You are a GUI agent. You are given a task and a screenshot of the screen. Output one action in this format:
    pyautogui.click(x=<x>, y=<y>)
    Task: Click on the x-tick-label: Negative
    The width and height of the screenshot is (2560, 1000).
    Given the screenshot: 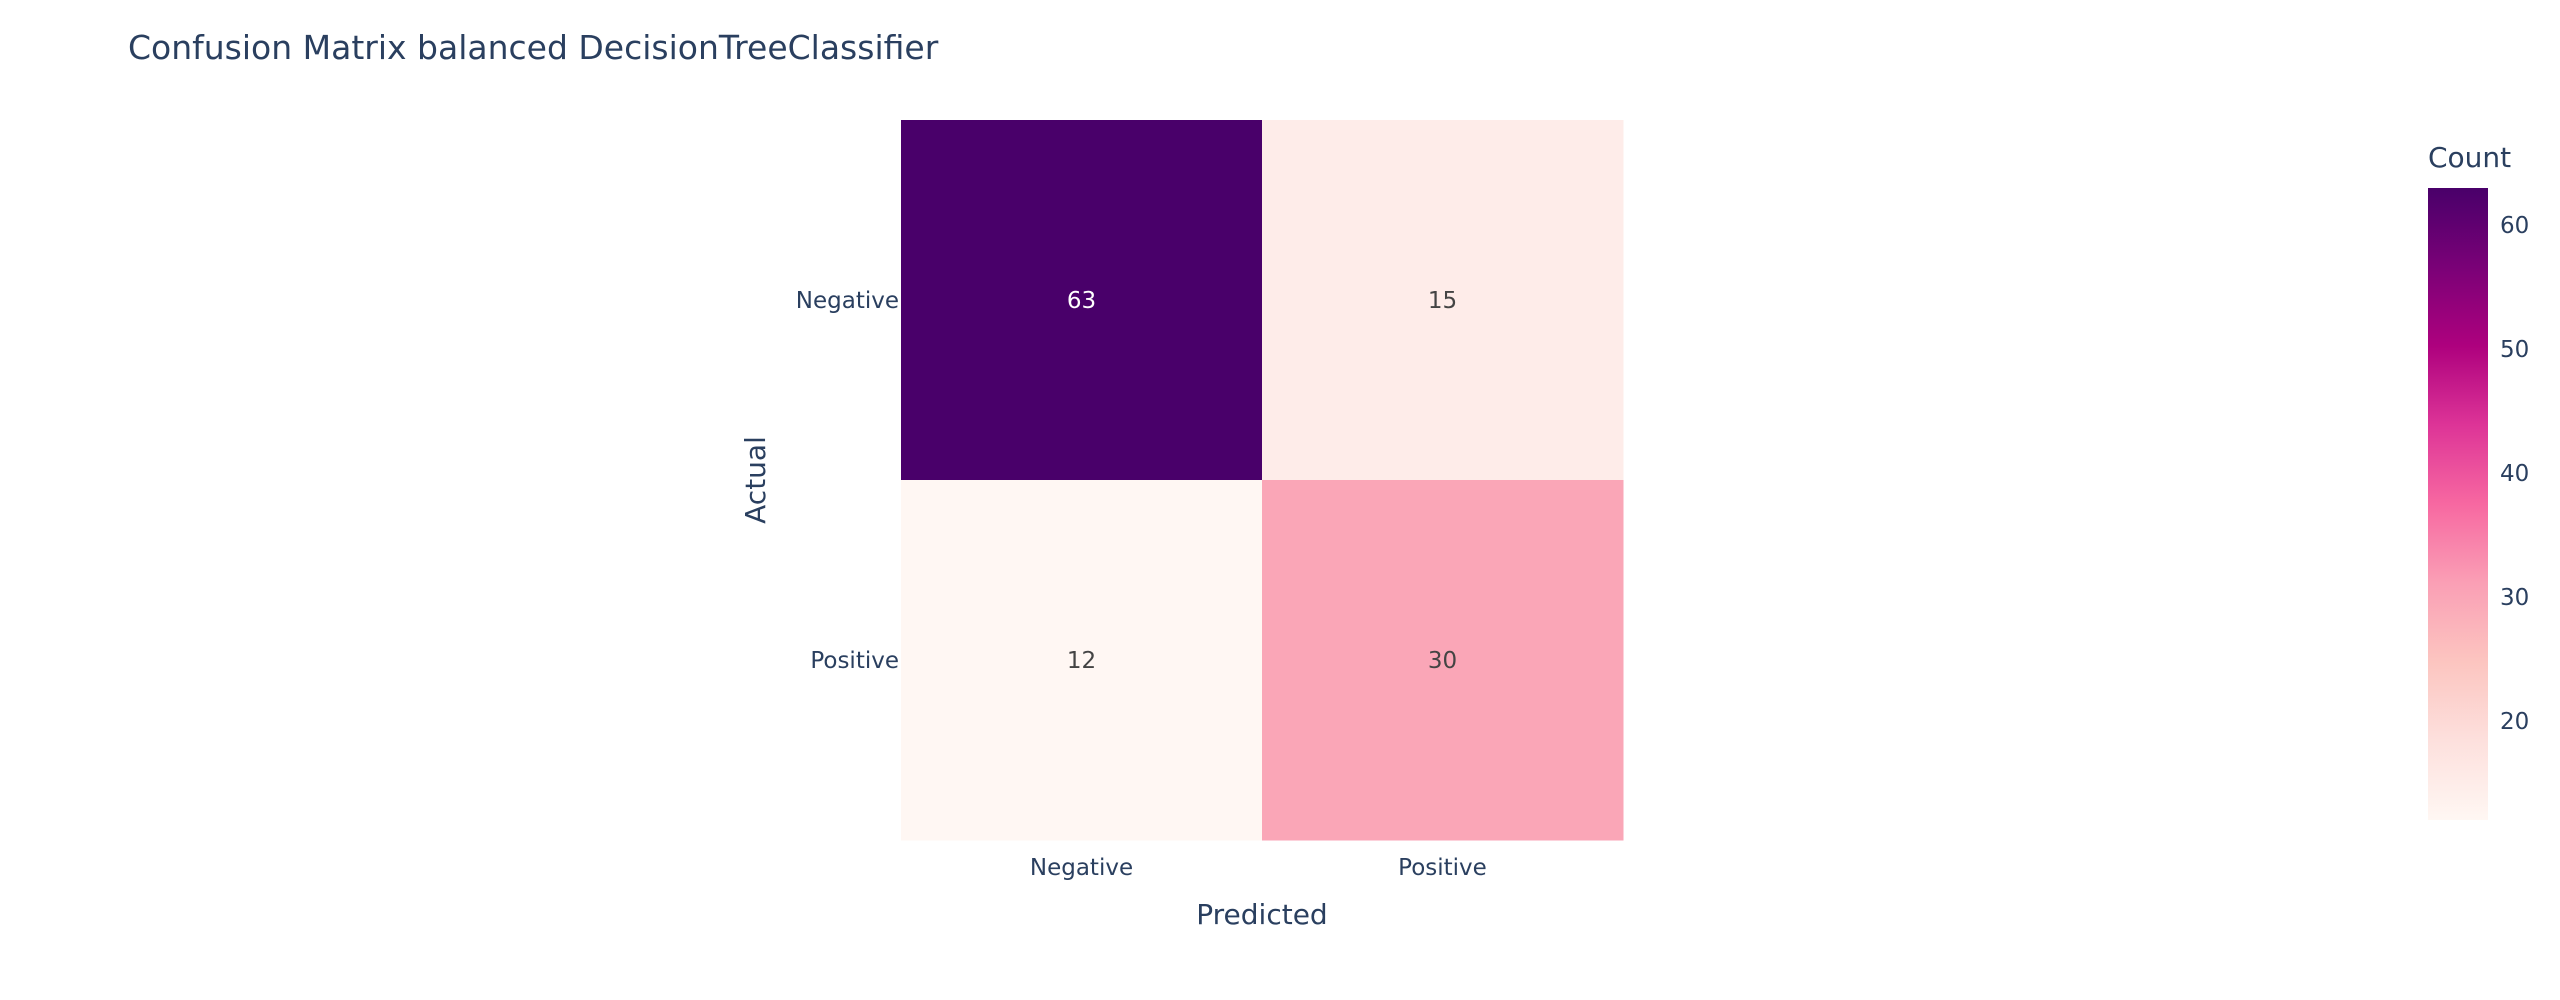 What is the action you would take?
    pyautogui.click(x=1081, y=868)
    